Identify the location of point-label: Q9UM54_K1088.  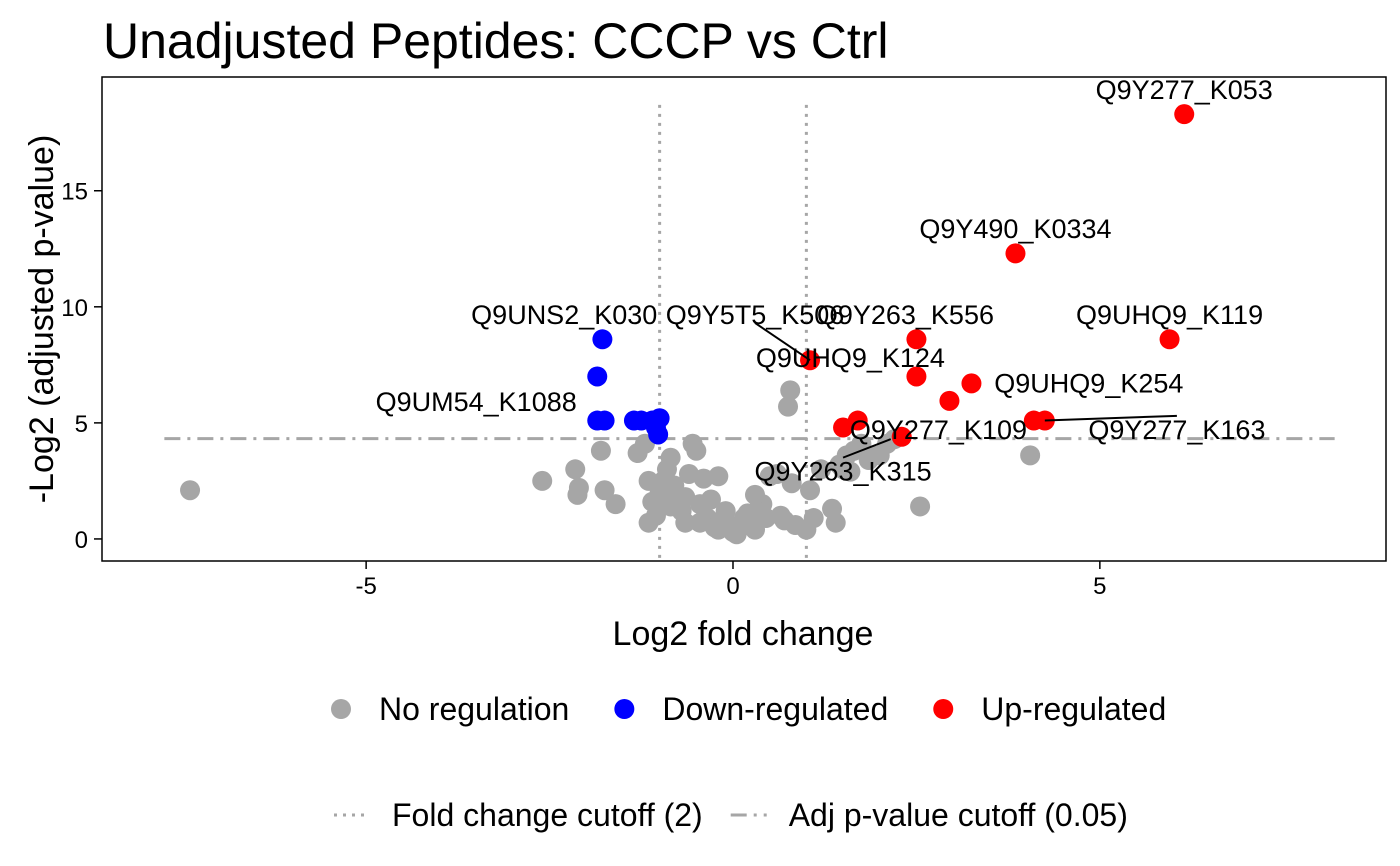
(476, 402).